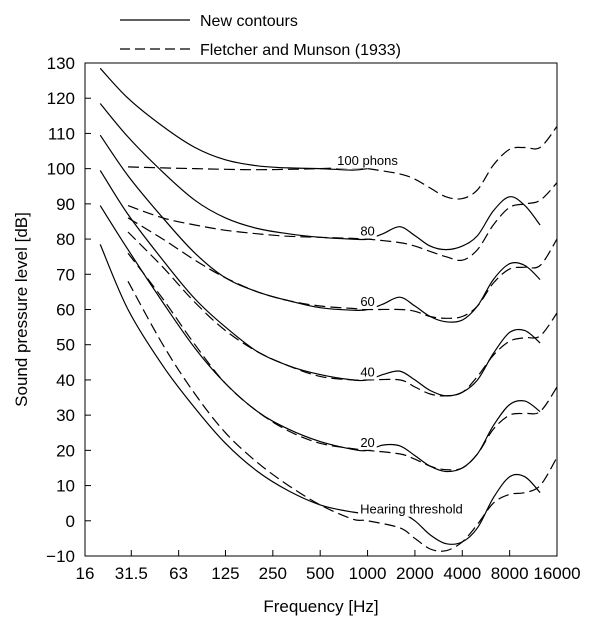  Describe the element at coordinates (65, 450) in the screenshot. I see `y-tick-label: 20` at that location.